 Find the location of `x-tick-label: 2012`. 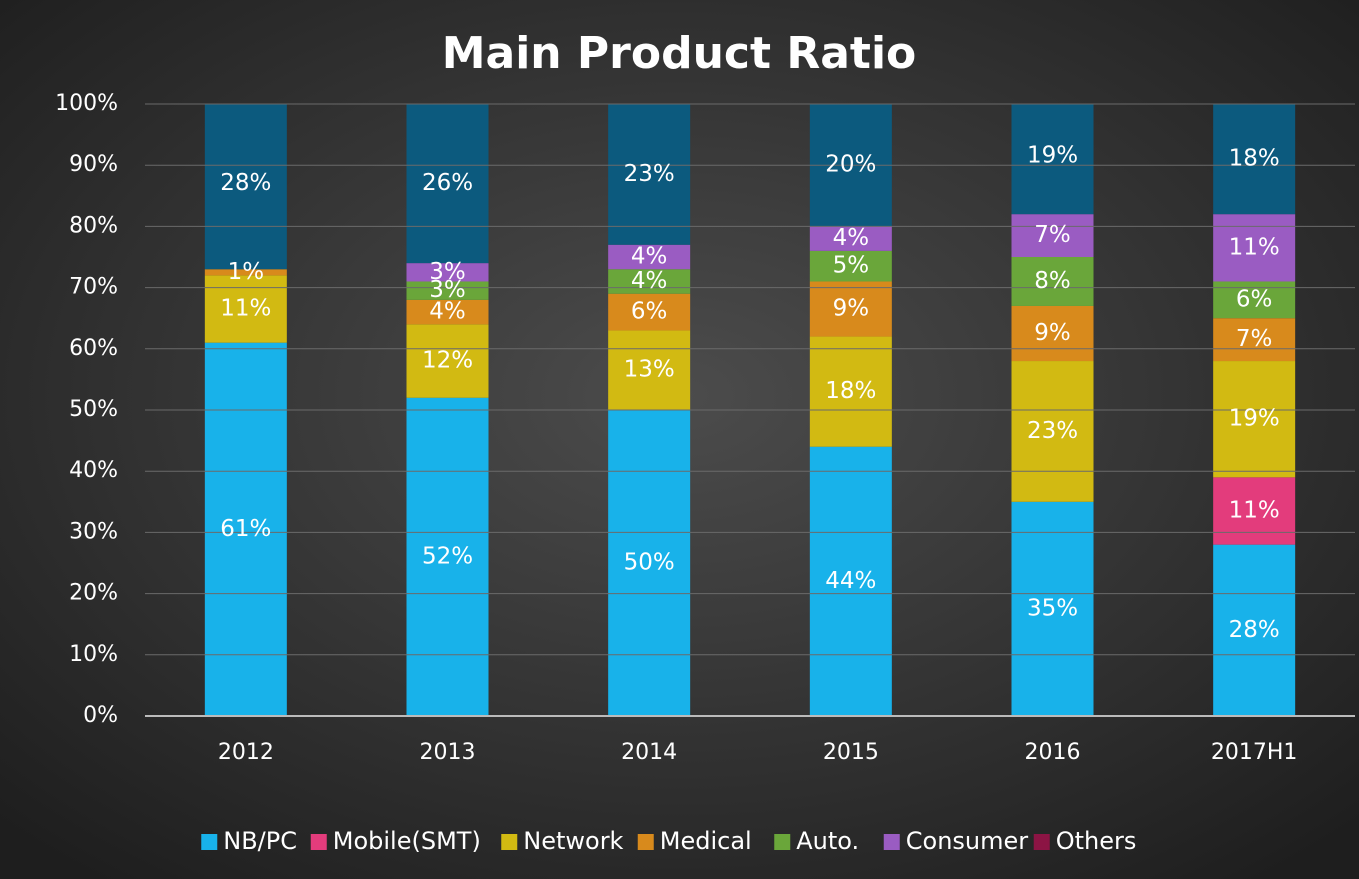

x-tick-label: 2012 is located at coordinates (246, 752).